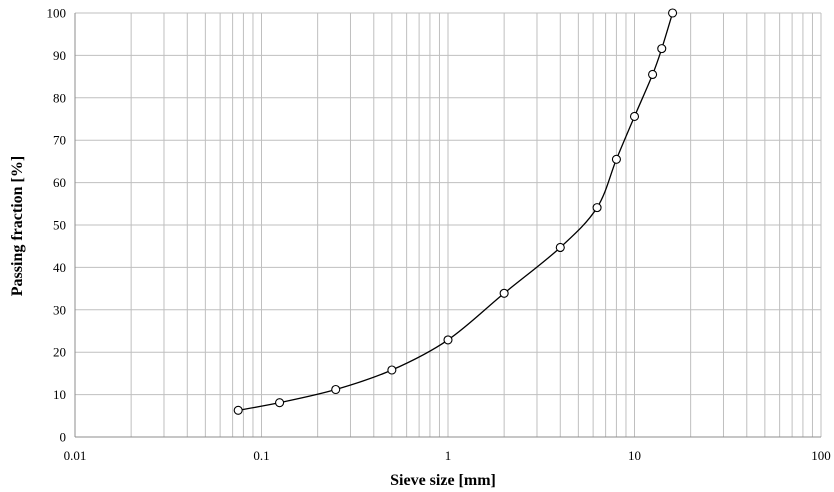 The height and width of the screenshot is (492, 834). I want to click on y-tick-label: 80, so click(59, 97).